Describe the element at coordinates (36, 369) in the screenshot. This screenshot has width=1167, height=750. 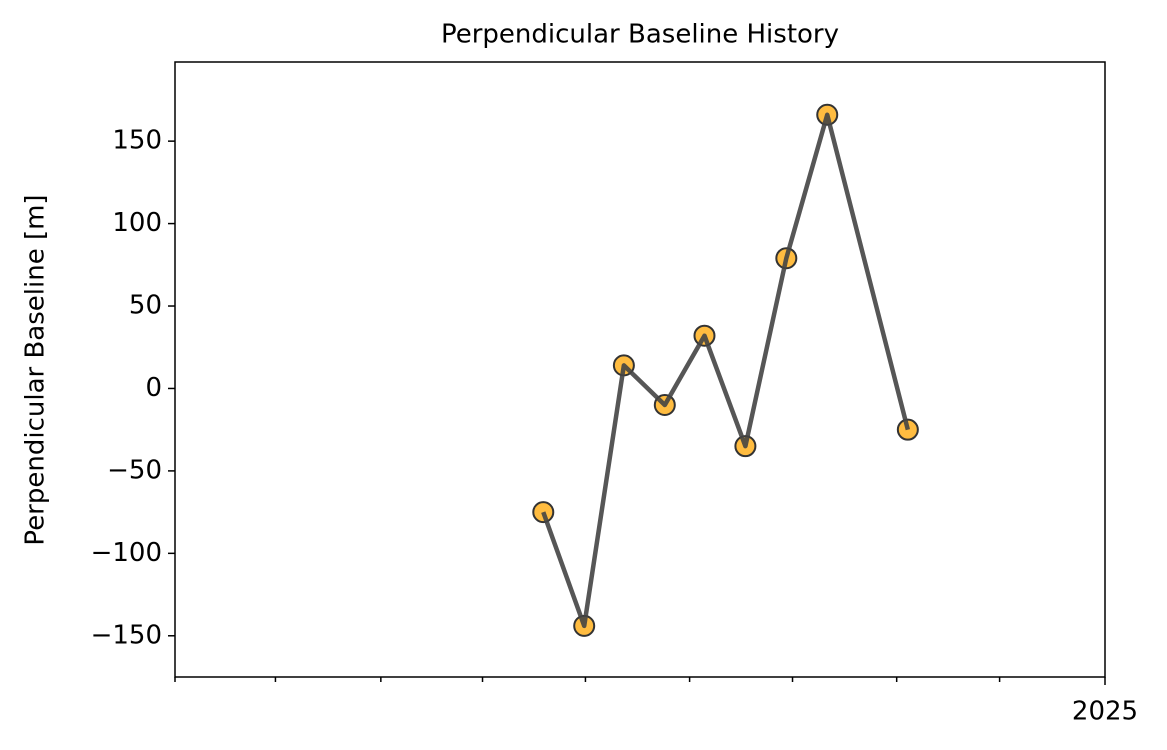
I see `y-axis-label: Perpendicular Baseline [m]` at that location.